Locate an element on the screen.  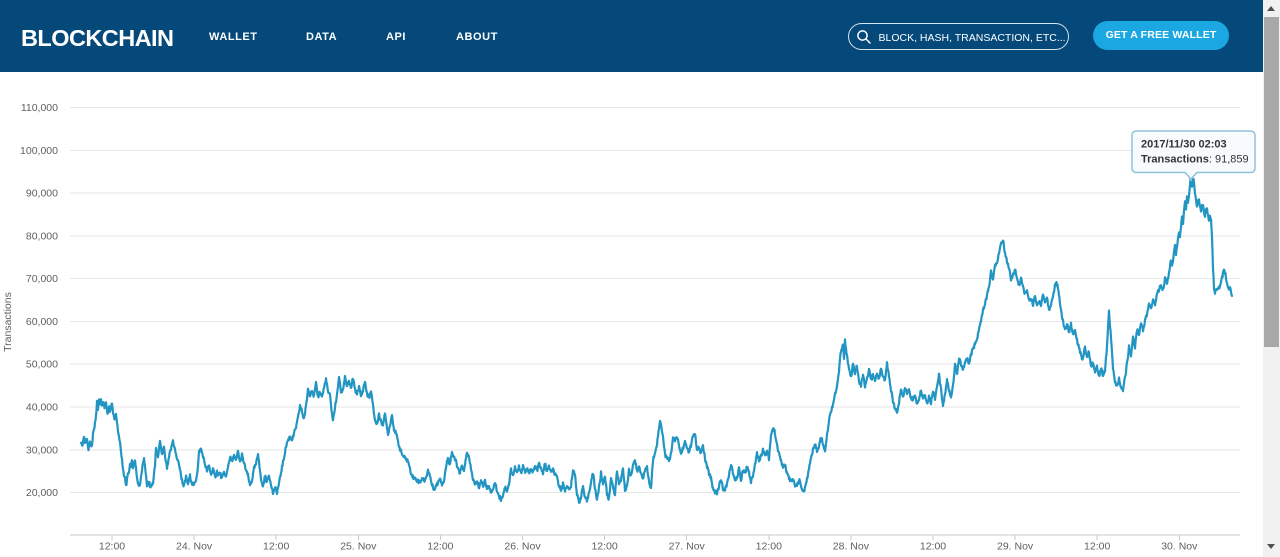
svg-text: Transactions: 91,859 is located at coordinates (1195, 160).